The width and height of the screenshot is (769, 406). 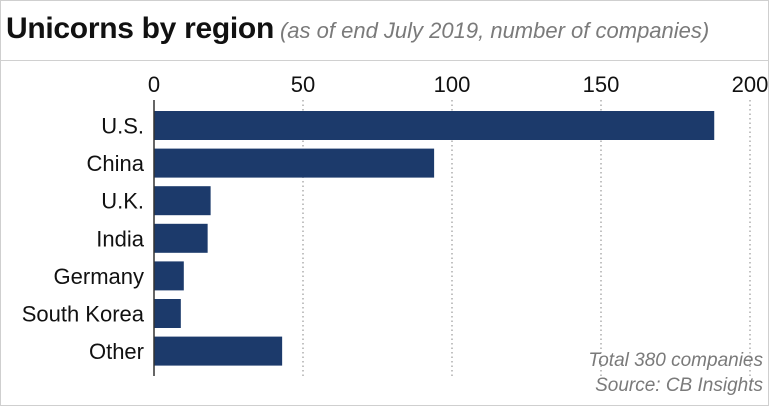 What do you see at coordinates (116, 163) in the screenshot?
I see `category-label-china: China` at bounding box center [116, 163].